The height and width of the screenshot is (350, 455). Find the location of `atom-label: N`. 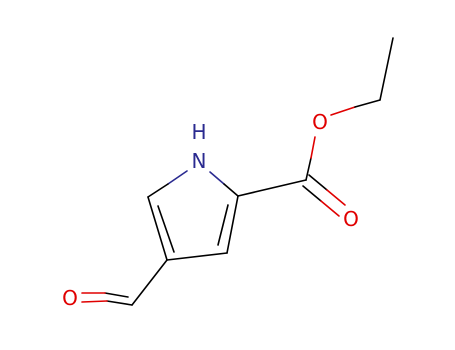

atom-label: N is located at coordinates (199, 161).